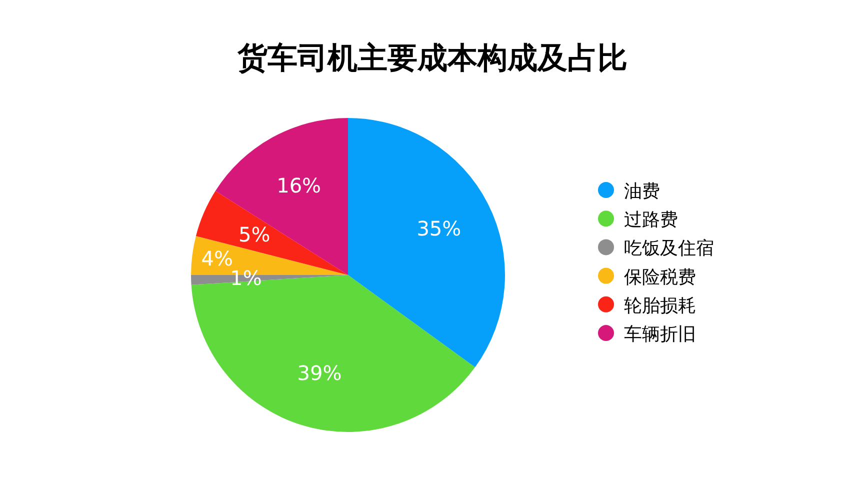 The height and width of the screenshot is (486, 865). What do you see at coordinates (217, 258) in the screenshot?
I see `data-label: 4%` at bounding box center [217, 258].